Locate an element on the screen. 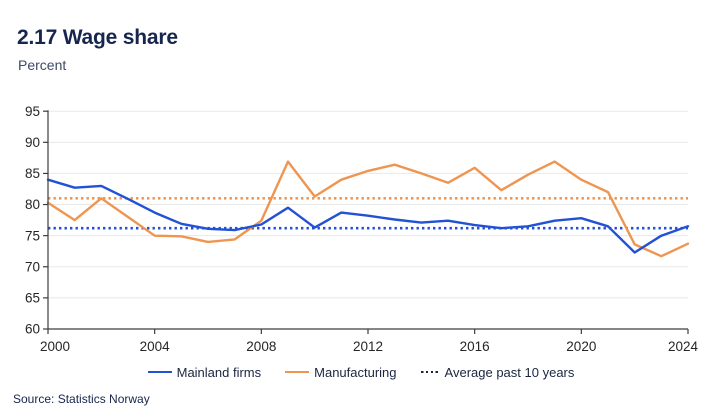 The image size is (722, 420). y-tick-label-75: 75 is located at coordinates (32, 235).